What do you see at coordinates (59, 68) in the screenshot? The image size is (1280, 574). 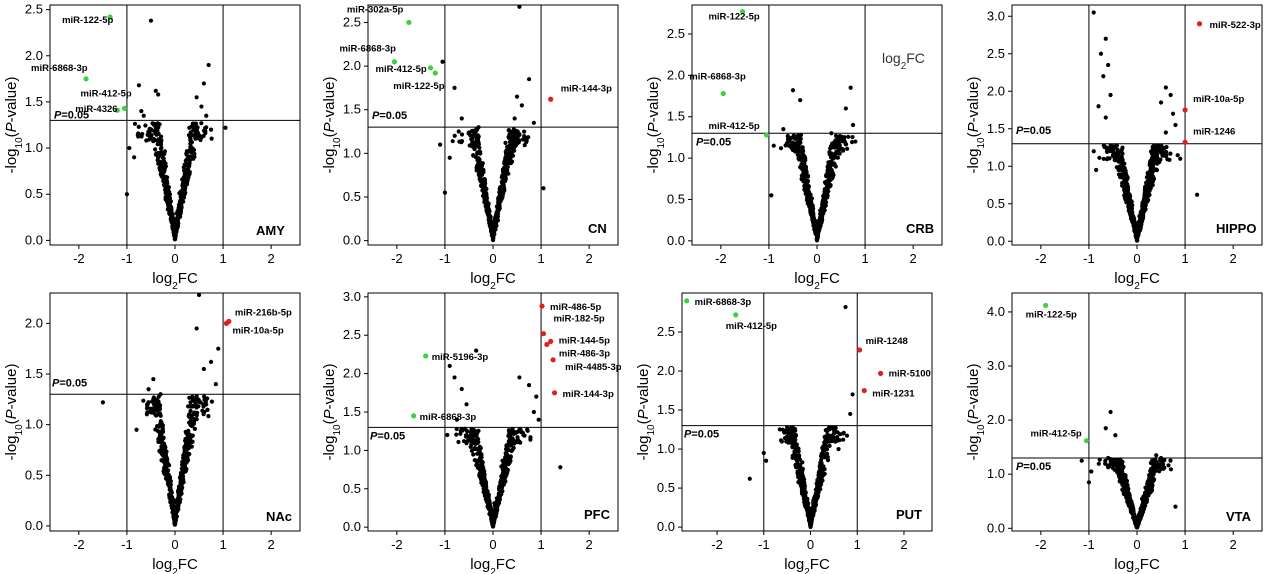 I see `mirna-label: miR-6868-3p` at bounding box center [59, 68].